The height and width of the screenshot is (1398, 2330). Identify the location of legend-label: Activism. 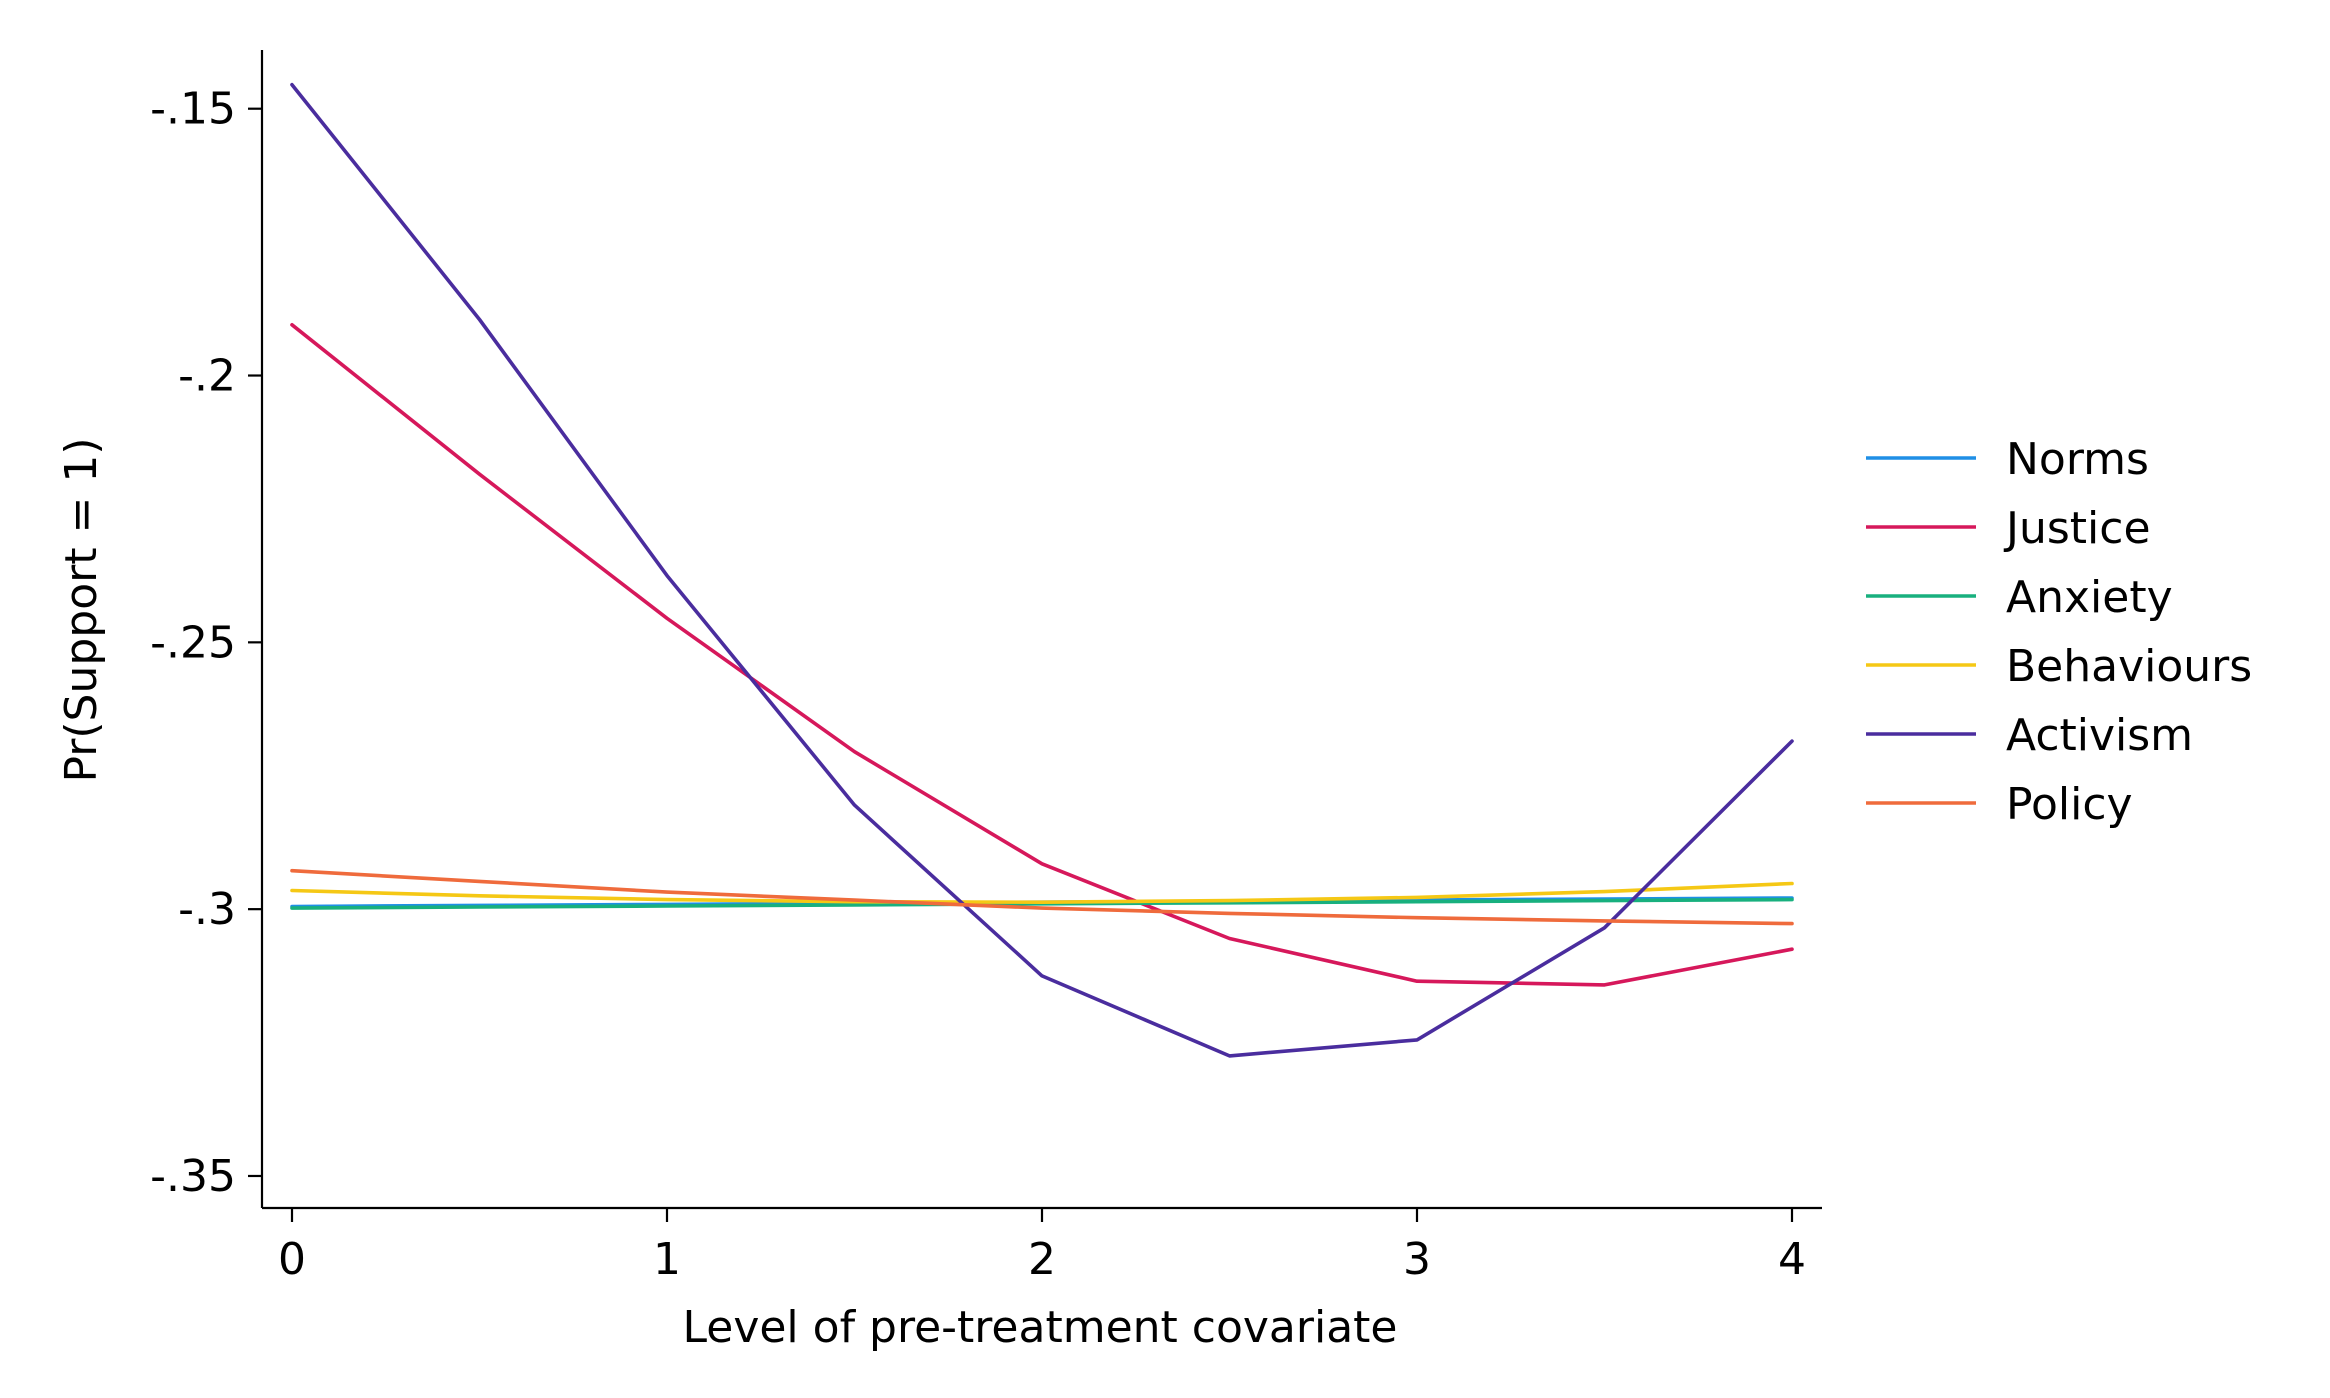
(2099, 735).